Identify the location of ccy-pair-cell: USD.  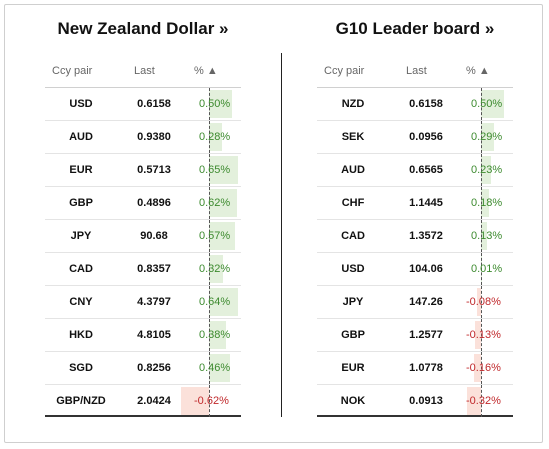
(81, 104).